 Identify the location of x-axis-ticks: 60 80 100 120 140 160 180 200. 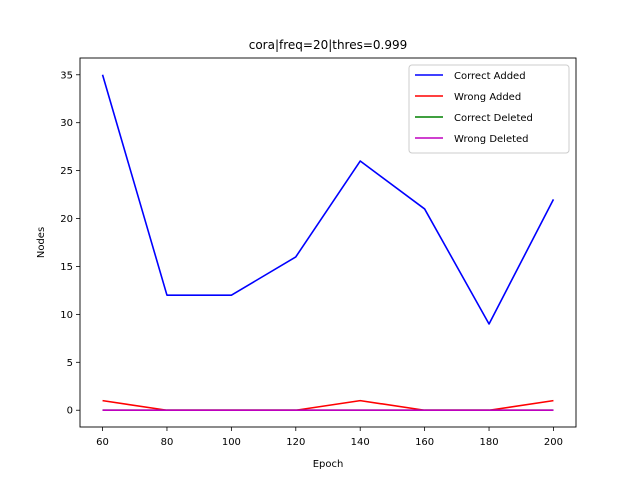
(329, 437).